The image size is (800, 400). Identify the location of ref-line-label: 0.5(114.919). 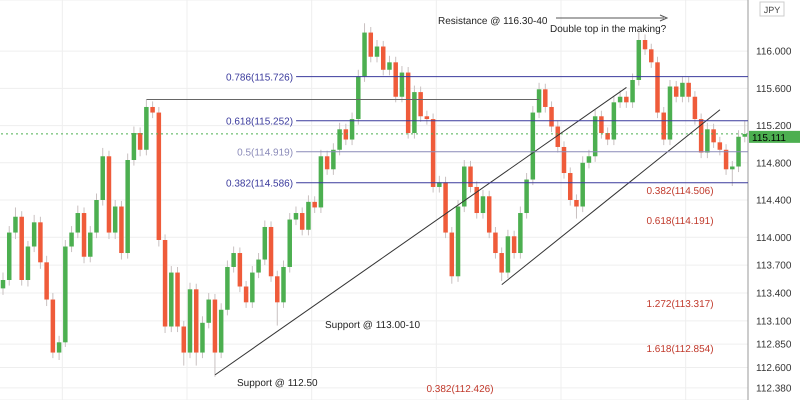
(265, 153).